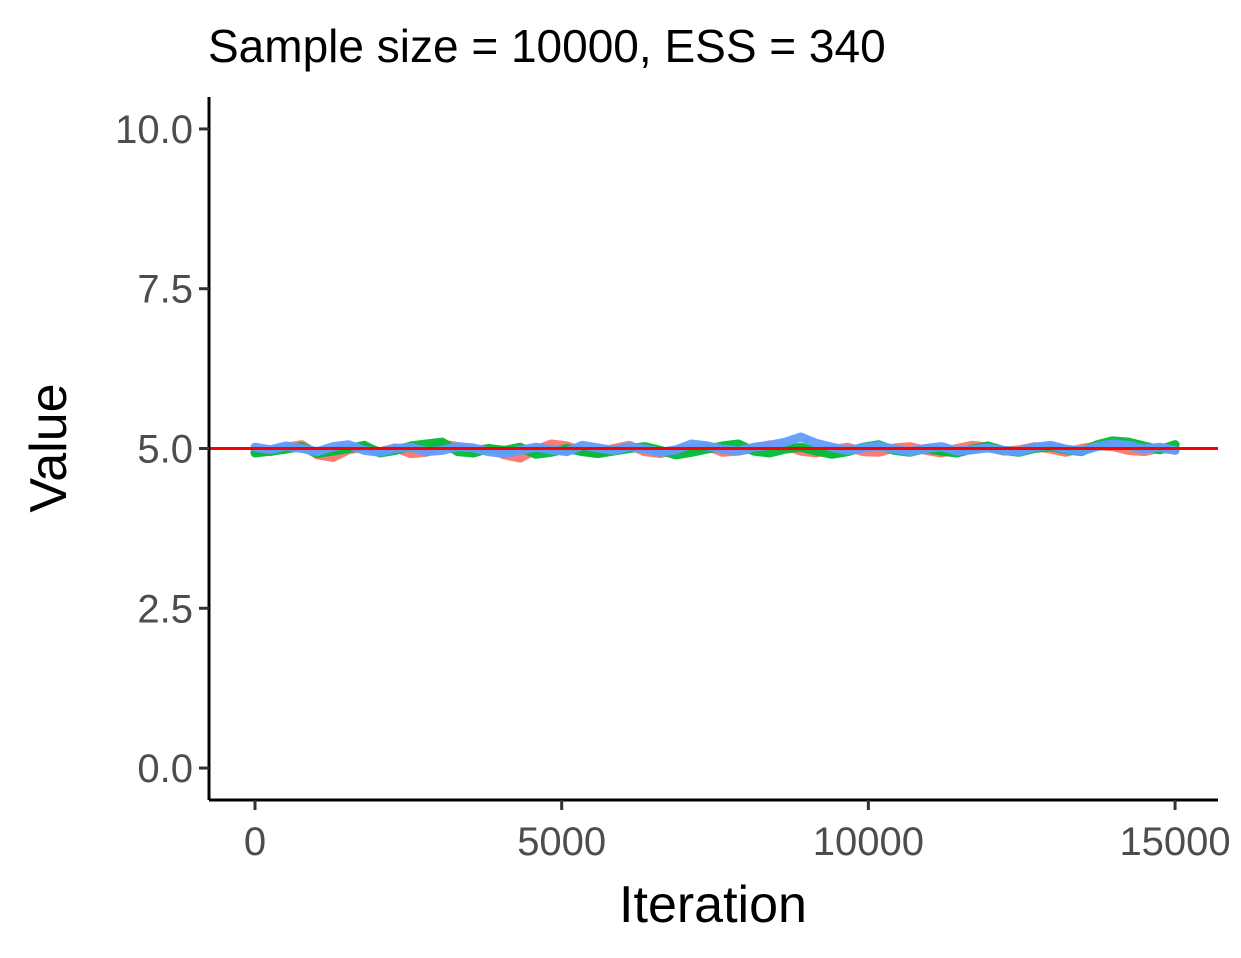  What do you see at coordinates (713, 905) in the screenshot?
I see `x-axis-title: Iteration` at bounding box center [713, 905].